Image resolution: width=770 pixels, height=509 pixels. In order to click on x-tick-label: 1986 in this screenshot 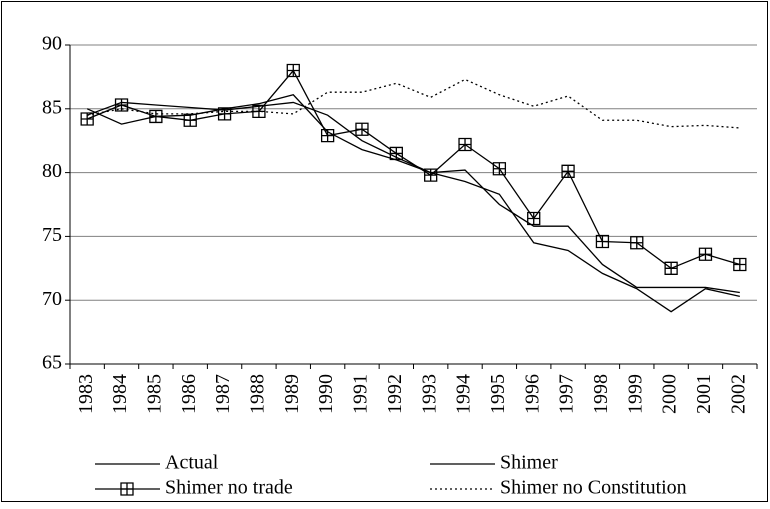, I will do `click(189, 394)`.